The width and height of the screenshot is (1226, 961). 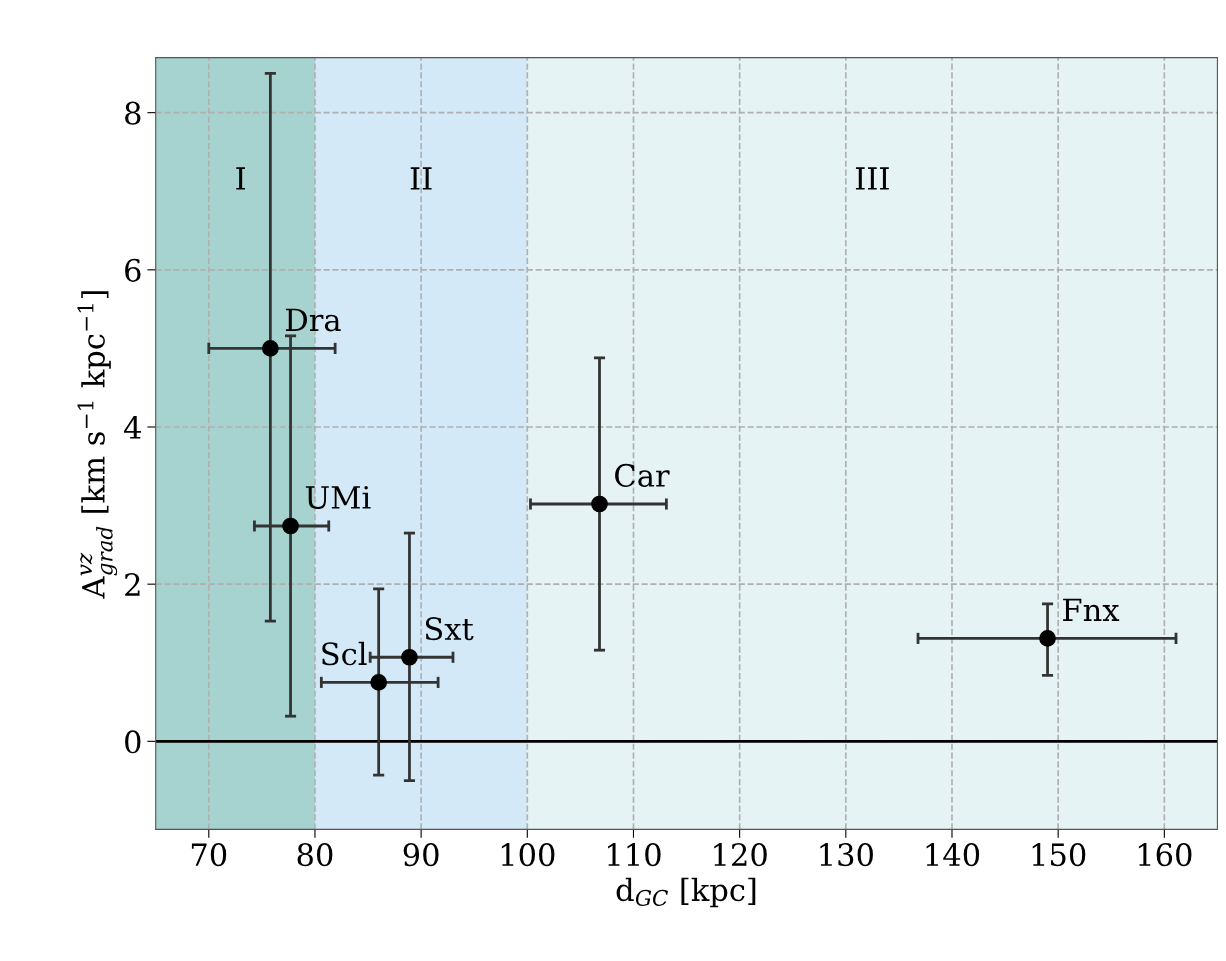 What do you see at coordinates (846, 855) in the screenshot?
I see `x-tick-label: 130` at bounding box center [846, 855].